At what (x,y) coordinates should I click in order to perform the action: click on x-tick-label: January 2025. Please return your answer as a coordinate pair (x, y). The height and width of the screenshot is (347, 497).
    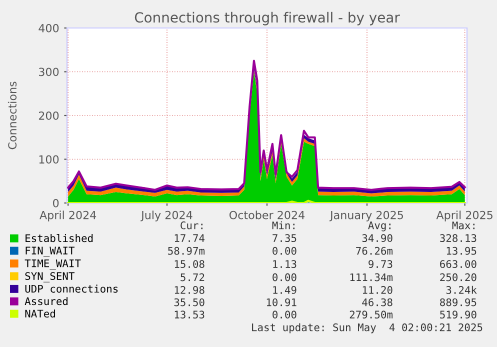
    Looking at the image, I should click on (366, 216).